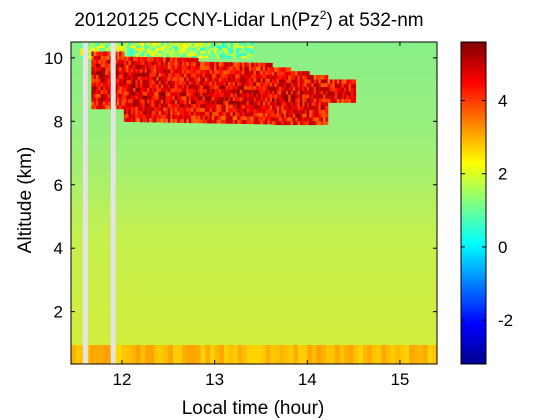  Describe the element at coordinates (58, 121) in the screenshot. I see `y-tick-label: 8` at that location.